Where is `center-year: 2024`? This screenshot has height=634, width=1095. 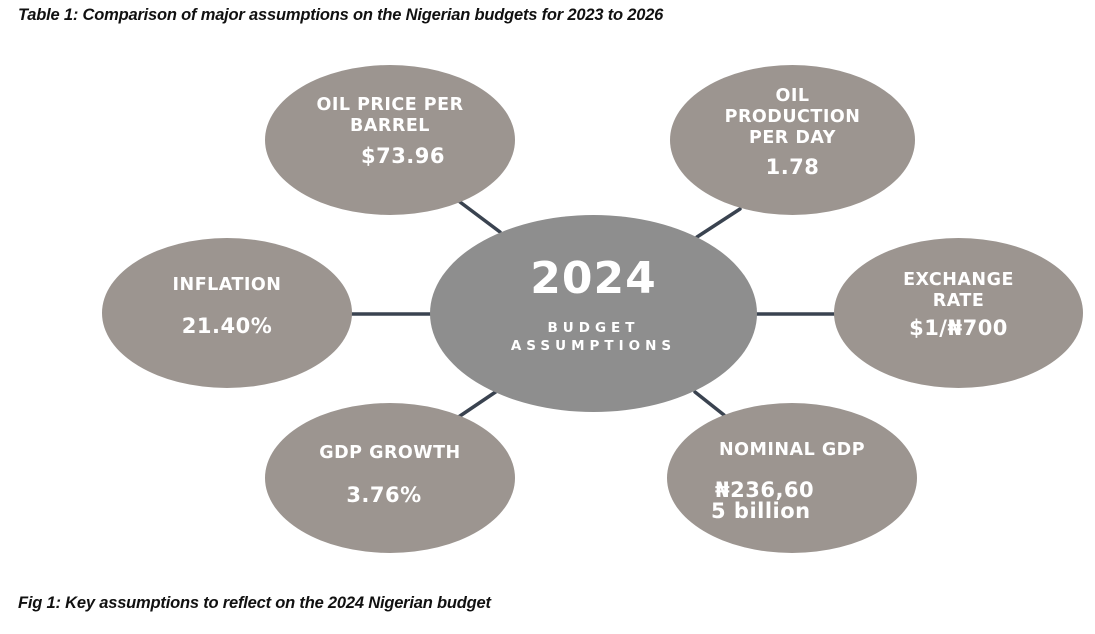 center-year: 2024 is located at coordinates (593, 278).